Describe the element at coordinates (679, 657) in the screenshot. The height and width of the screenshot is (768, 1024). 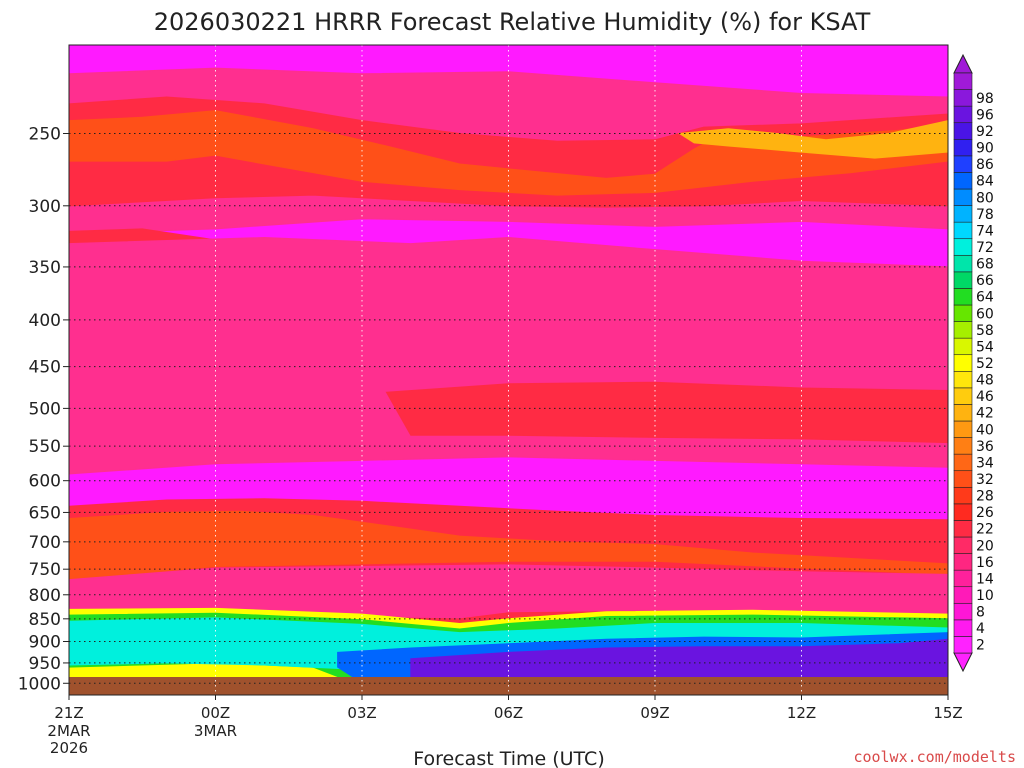
I see `region-moist-purple` at that location.